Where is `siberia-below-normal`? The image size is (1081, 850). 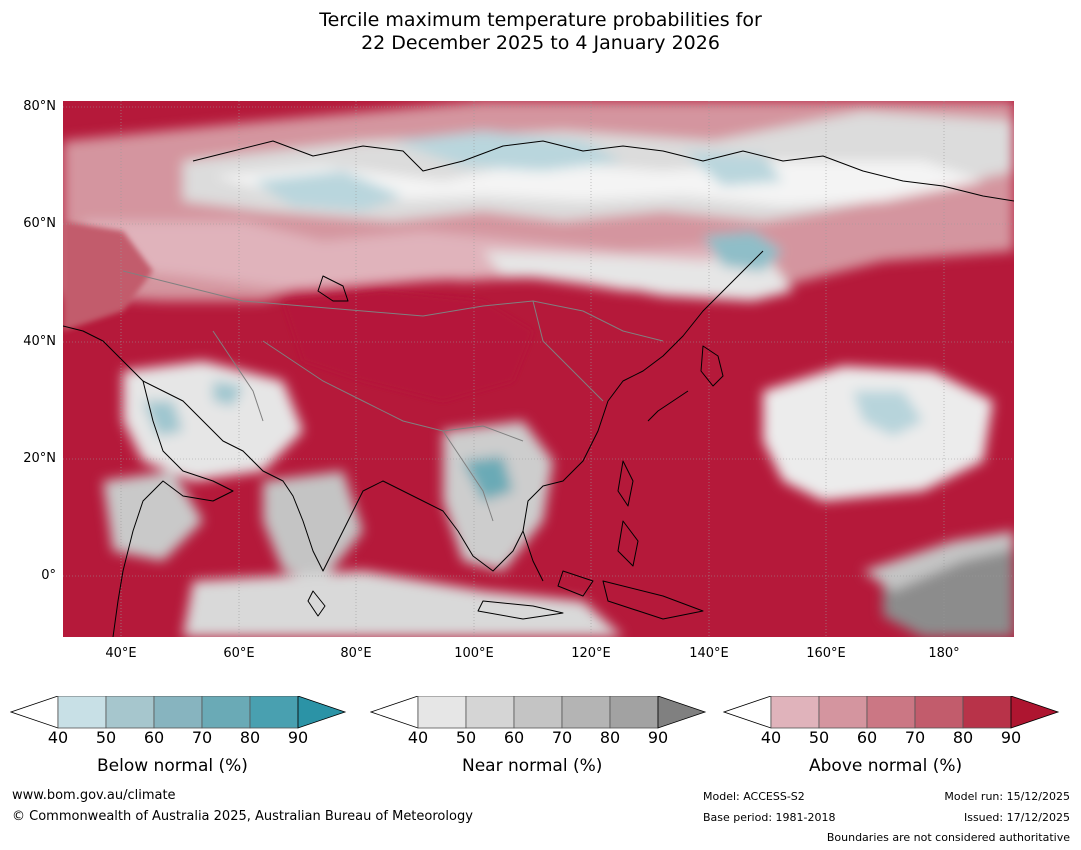 siberia-below-normal is located at coordinates (518, 171).